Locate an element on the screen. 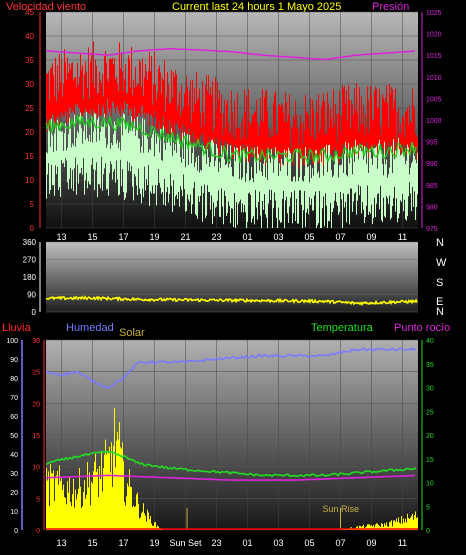 The width and height of the screenshot is (466, 555). chart-title: Current last 24 hours 1 Mayo 2025 is located at coordinates (256, 7).